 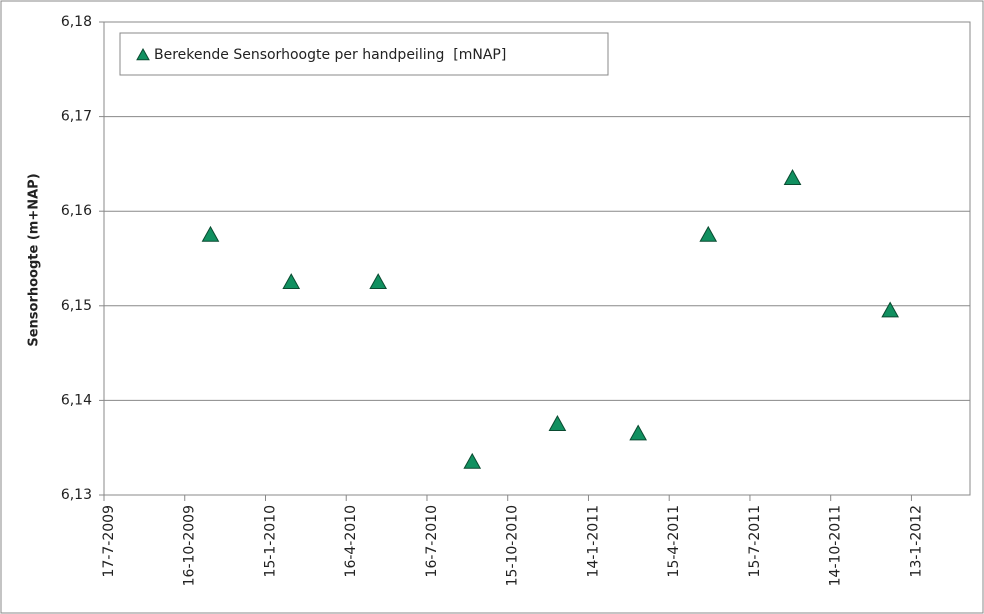 I want to click on legend-box, so click(x=364, y=54).